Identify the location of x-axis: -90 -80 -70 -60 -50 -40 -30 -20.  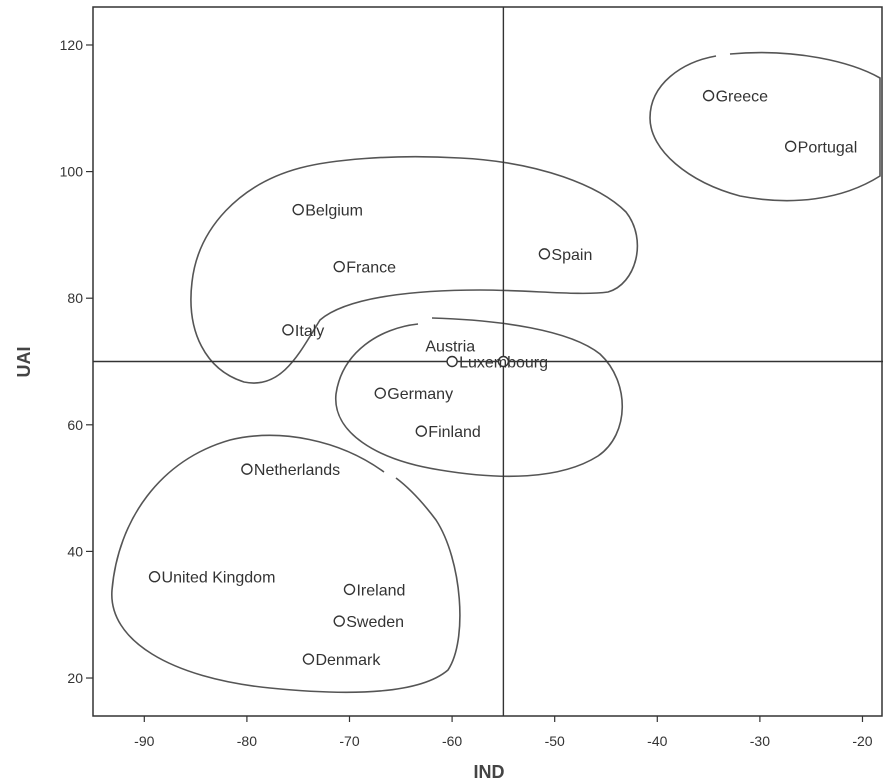
(503, 732).